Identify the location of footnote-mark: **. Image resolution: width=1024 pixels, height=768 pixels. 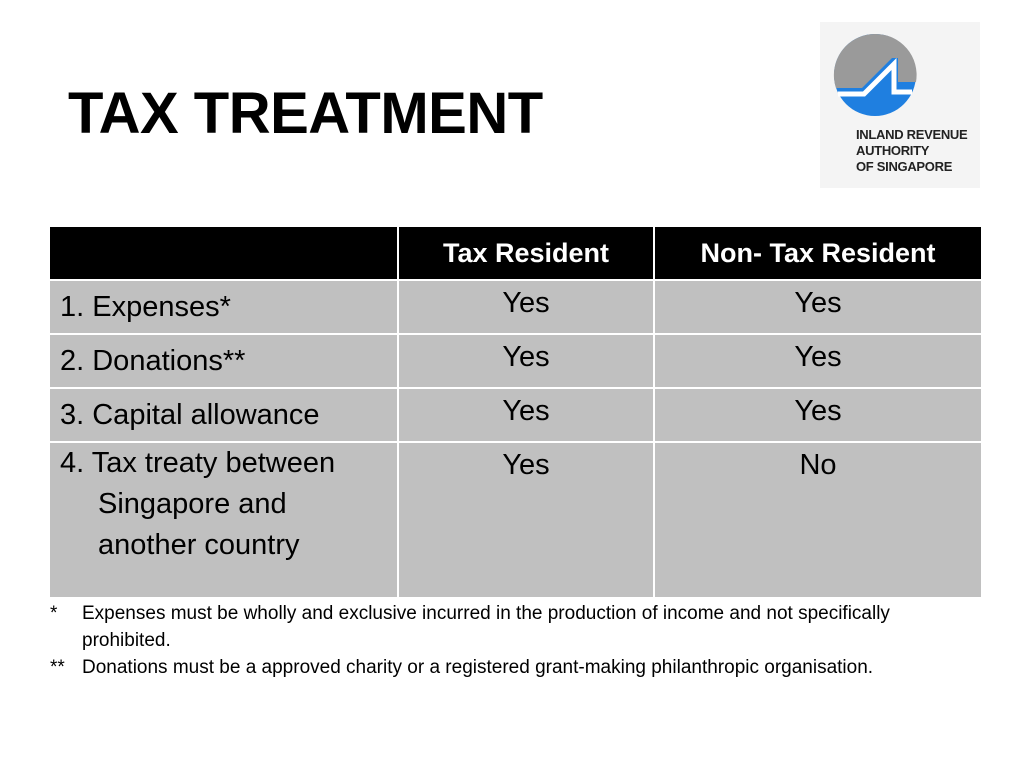
(57, 667).